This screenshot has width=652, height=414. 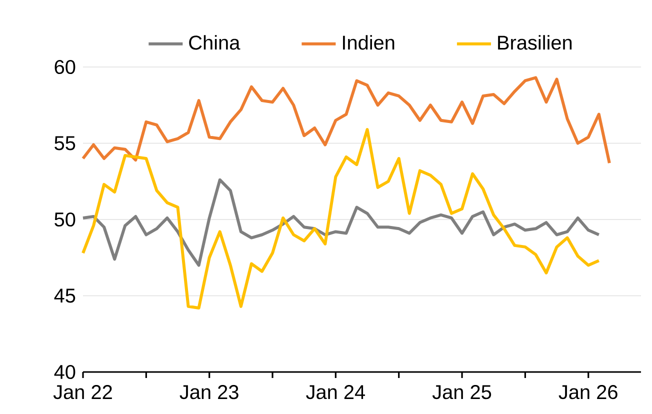 I want to click on y-tick-label: 60, so click(x=65, y=67).